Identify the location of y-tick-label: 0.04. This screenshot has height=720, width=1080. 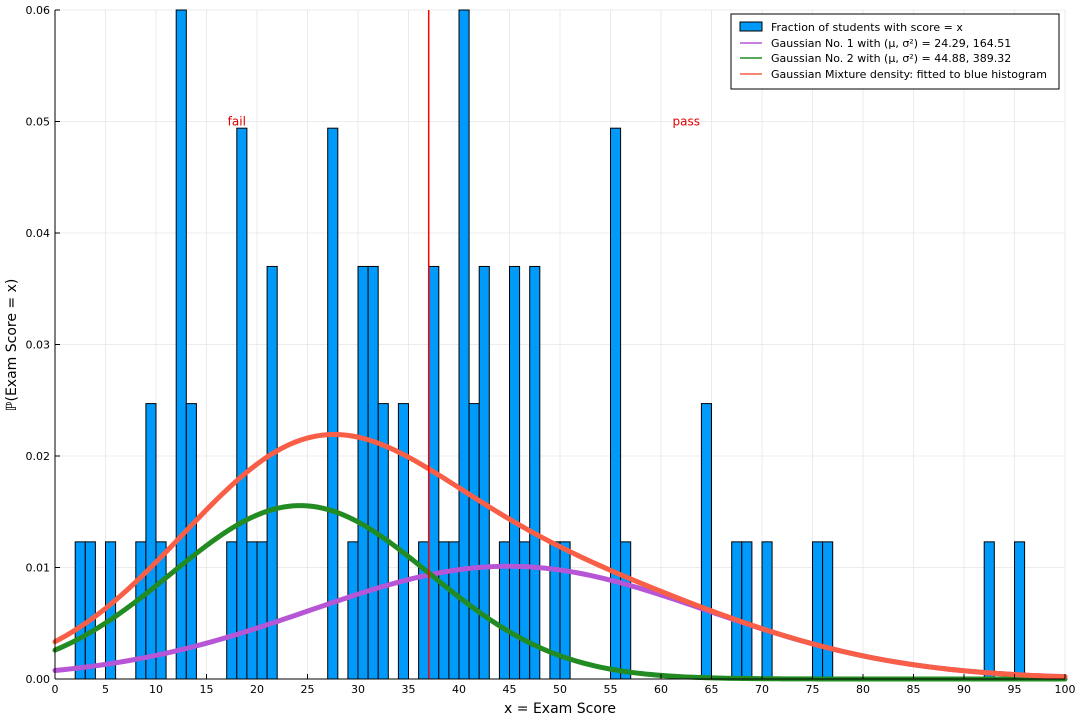
(38, 233).